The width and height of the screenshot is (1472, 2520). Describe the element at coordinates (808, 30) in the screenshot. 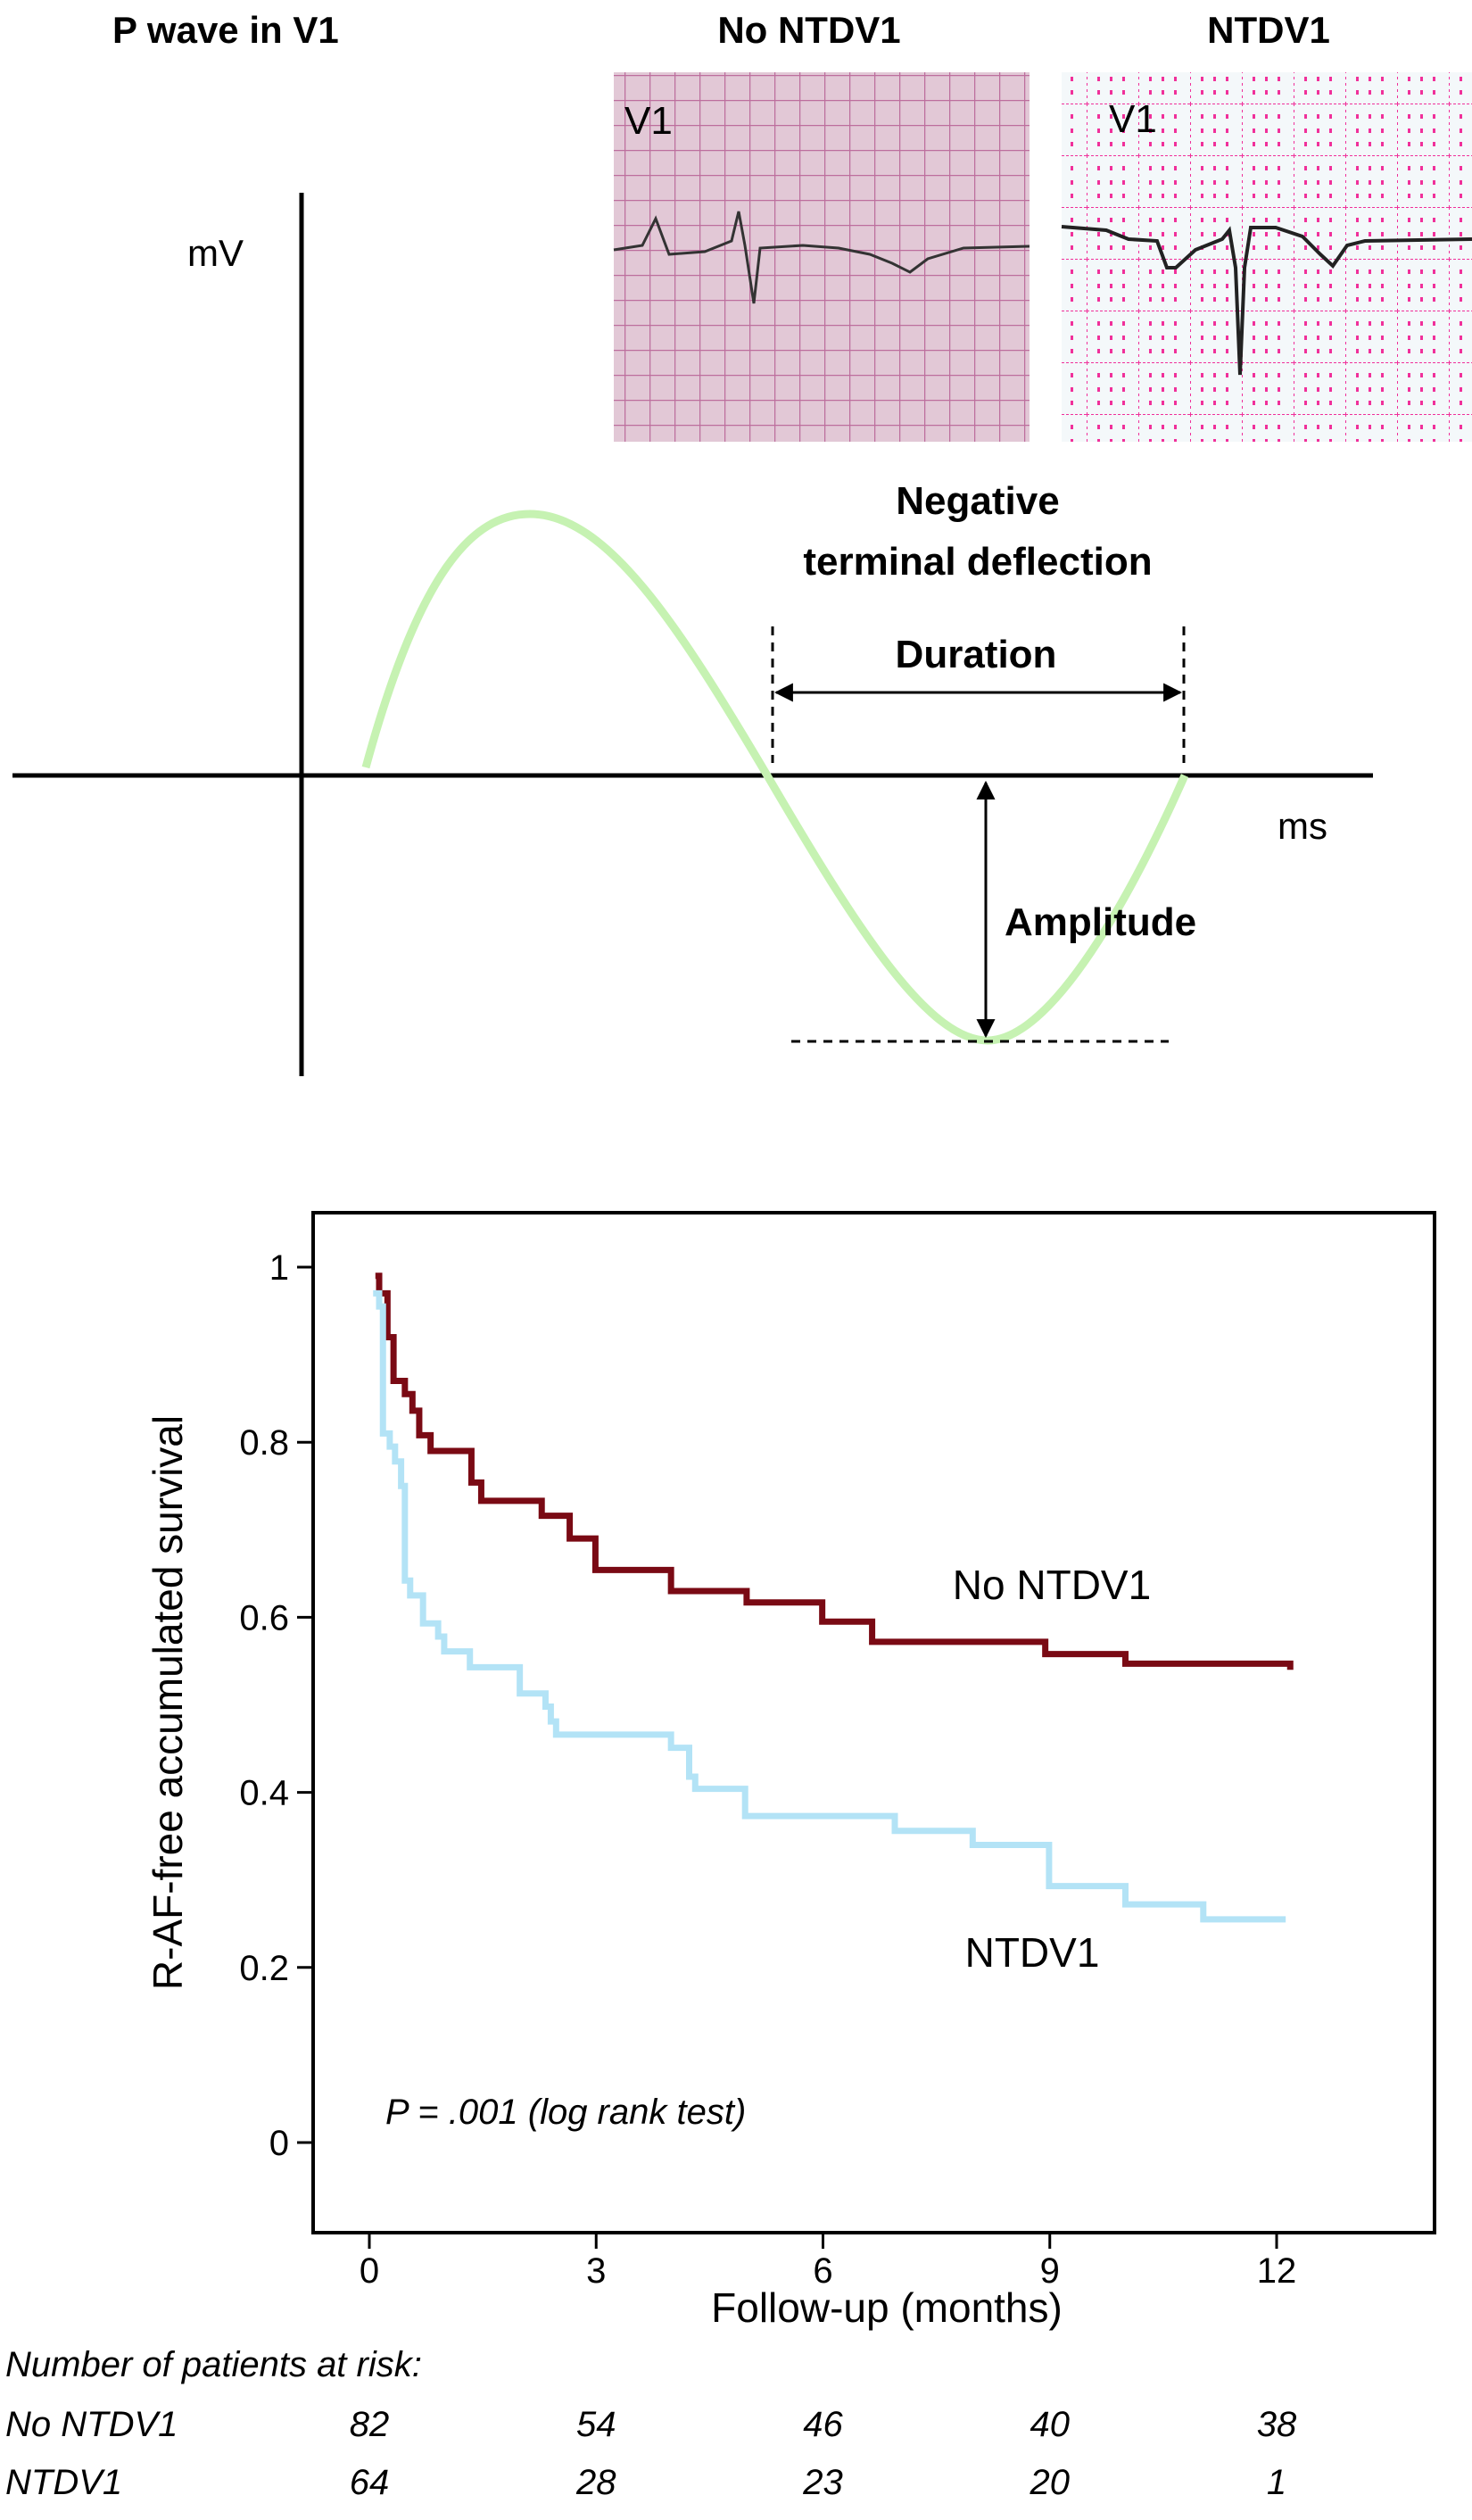

I see `panel-left-title: No NTDV1` at that location.